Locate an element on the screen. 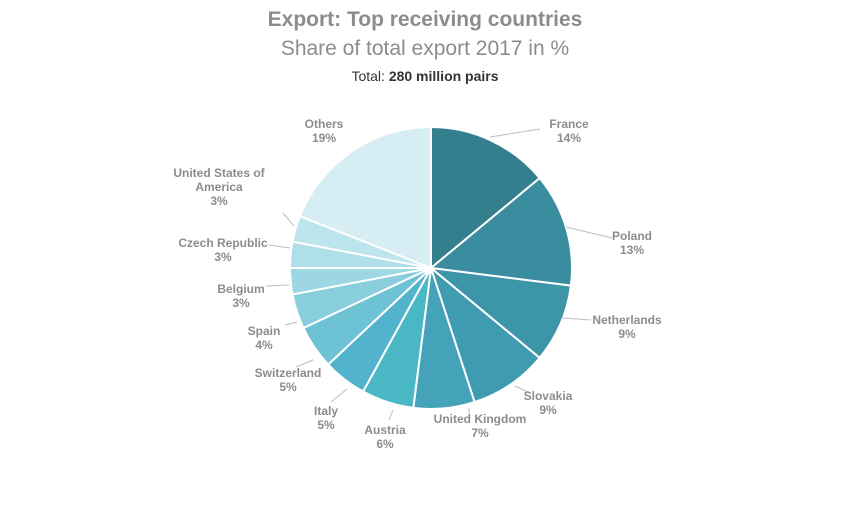 This screenshot has height=524, width=850. slice-label: United Kingdom 7% is located at coordinates (480, 426).